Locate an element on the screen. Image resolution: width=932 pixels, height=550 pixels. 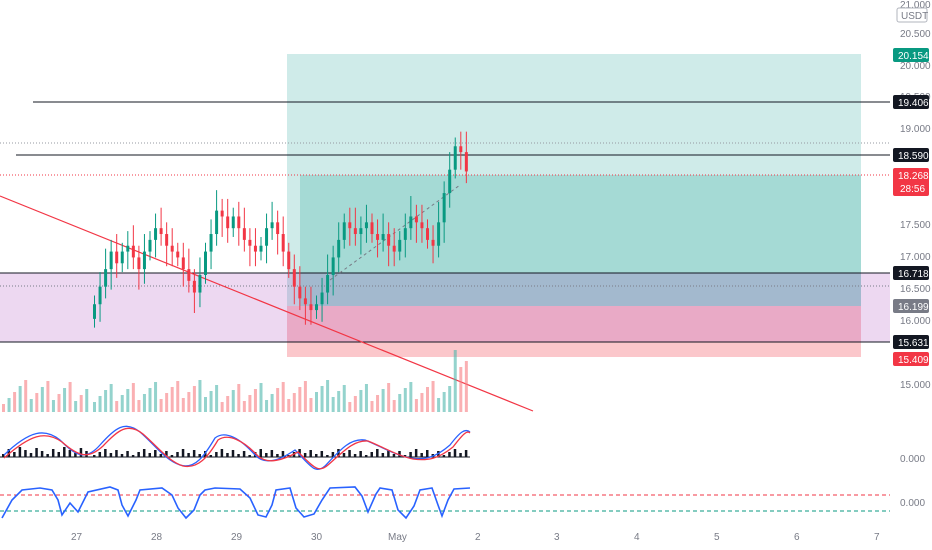
price-tag: 15.631 is located at coordinates (911, 342).